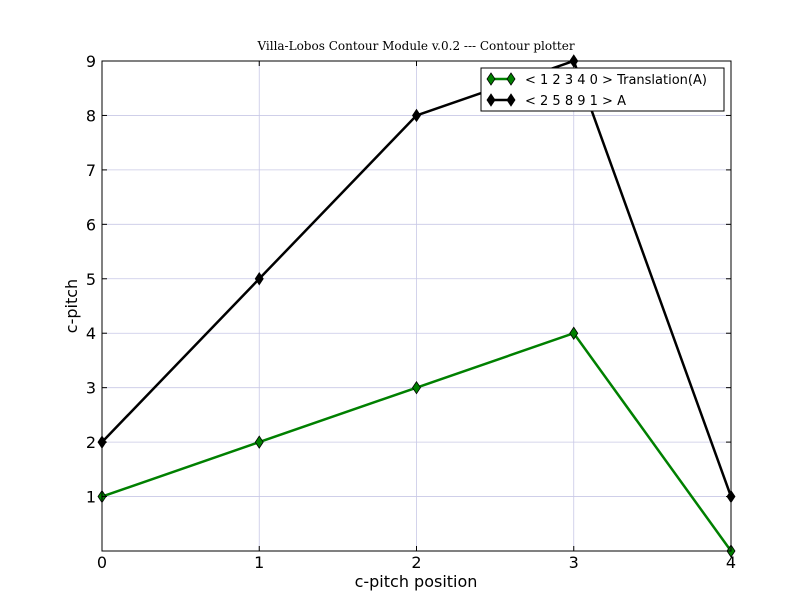 This screenshot has width=812, height=612. I want to click on legend-box, so click(602, 89).